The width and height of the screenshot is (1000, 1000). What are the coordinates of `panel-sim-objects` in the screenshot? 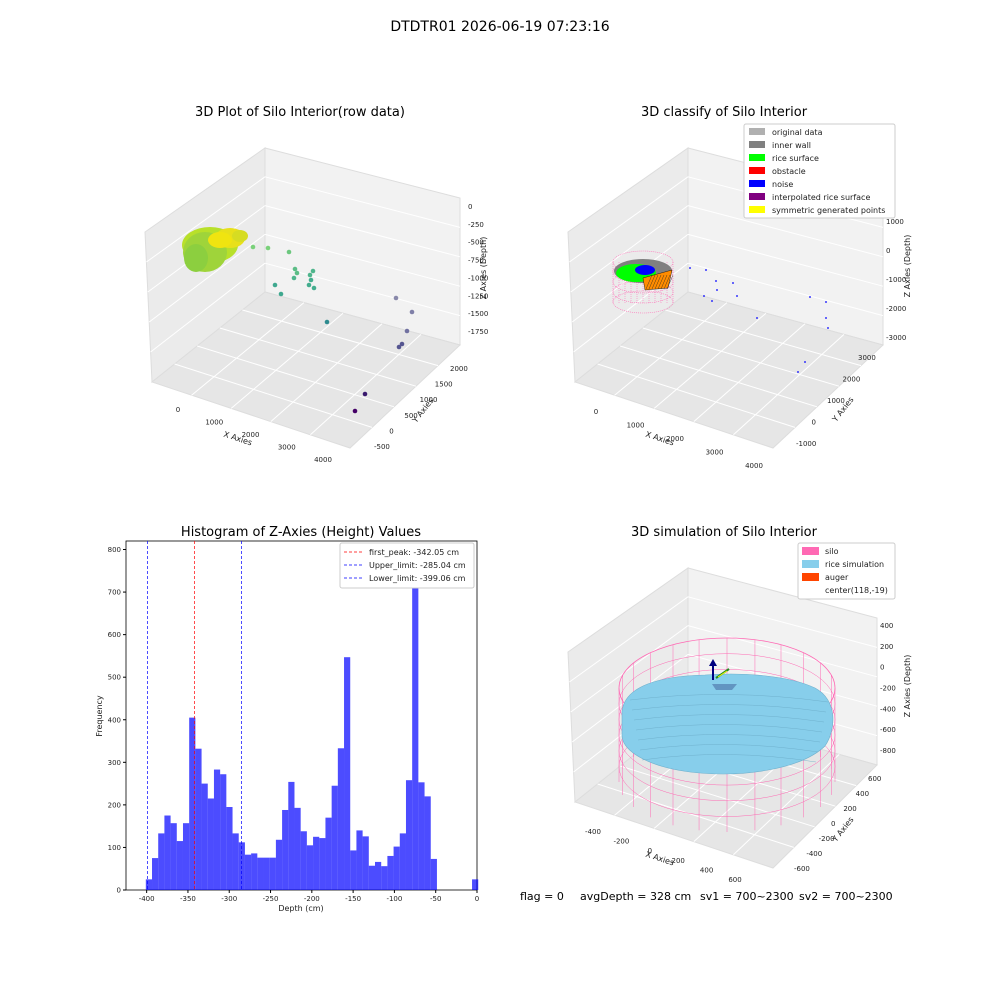 It's located at (727, 734).